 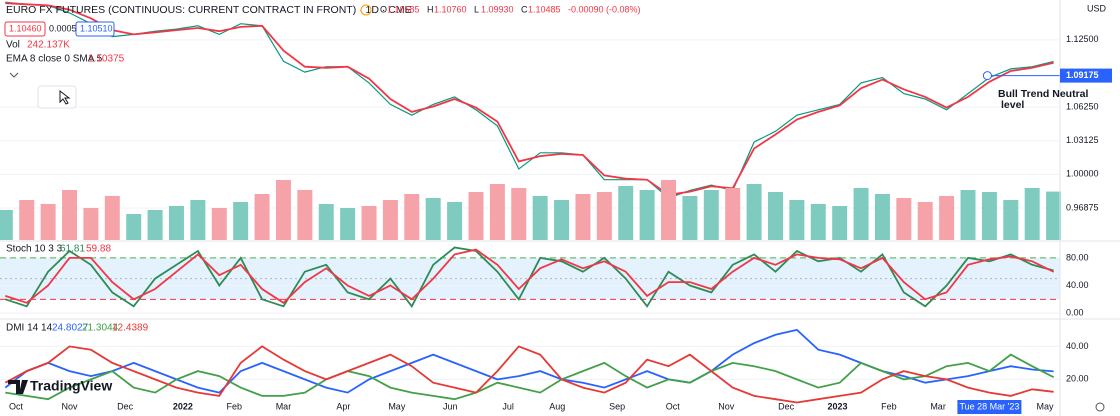 What do you see at coordinates (1097, 8) in the screenshot?
I see `currency: USD` at bounding box center [1097, 8].